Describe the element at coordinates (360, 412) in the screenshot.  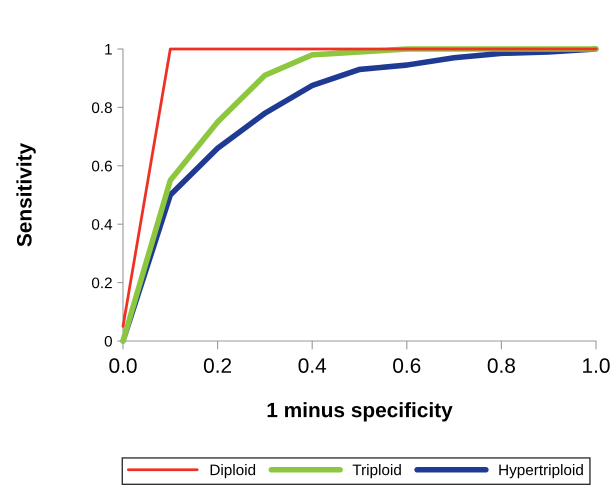
I see `x-axis-title: 1 minus specificity` at that location.